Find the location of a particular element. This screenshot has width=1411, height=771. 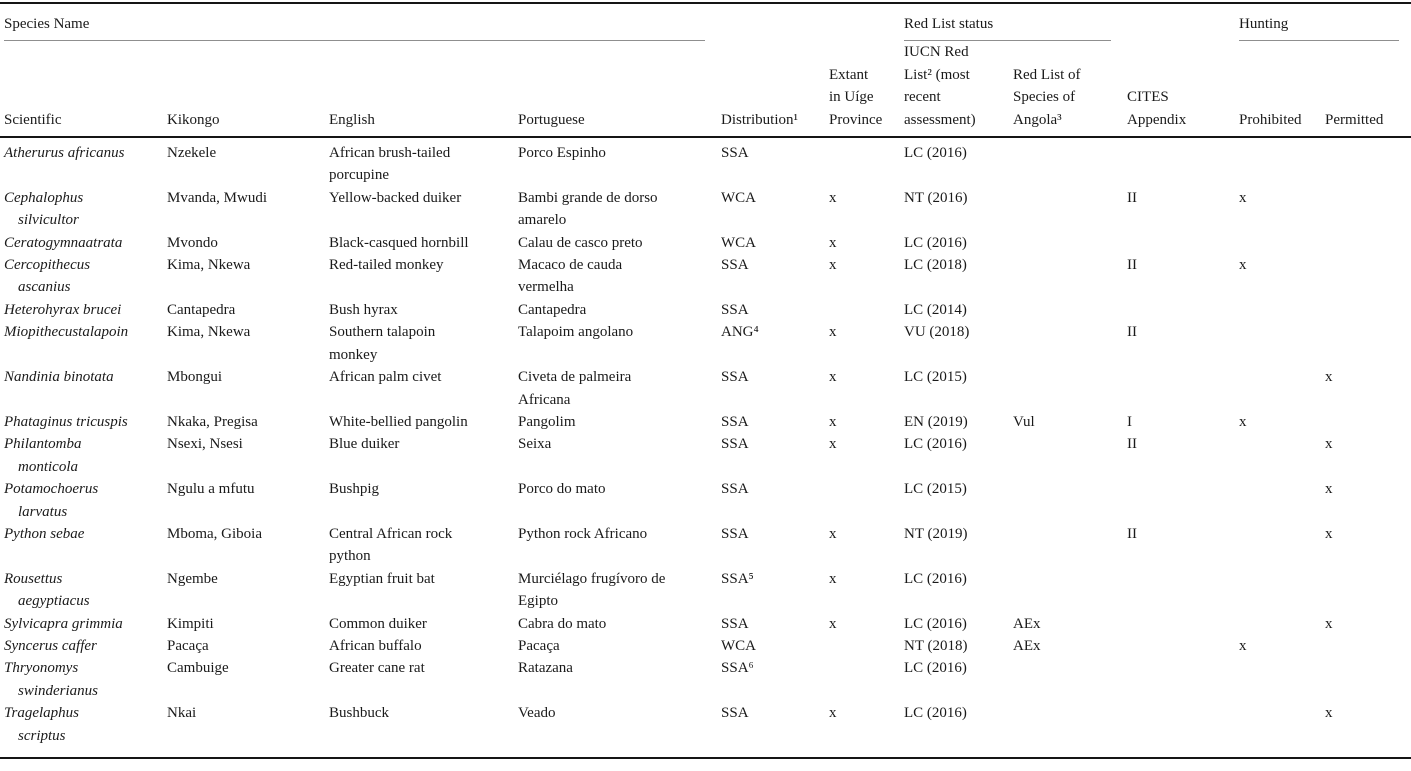

cell-kikongo: Nkaka, Pregisa is located at coordinates (212, 421).